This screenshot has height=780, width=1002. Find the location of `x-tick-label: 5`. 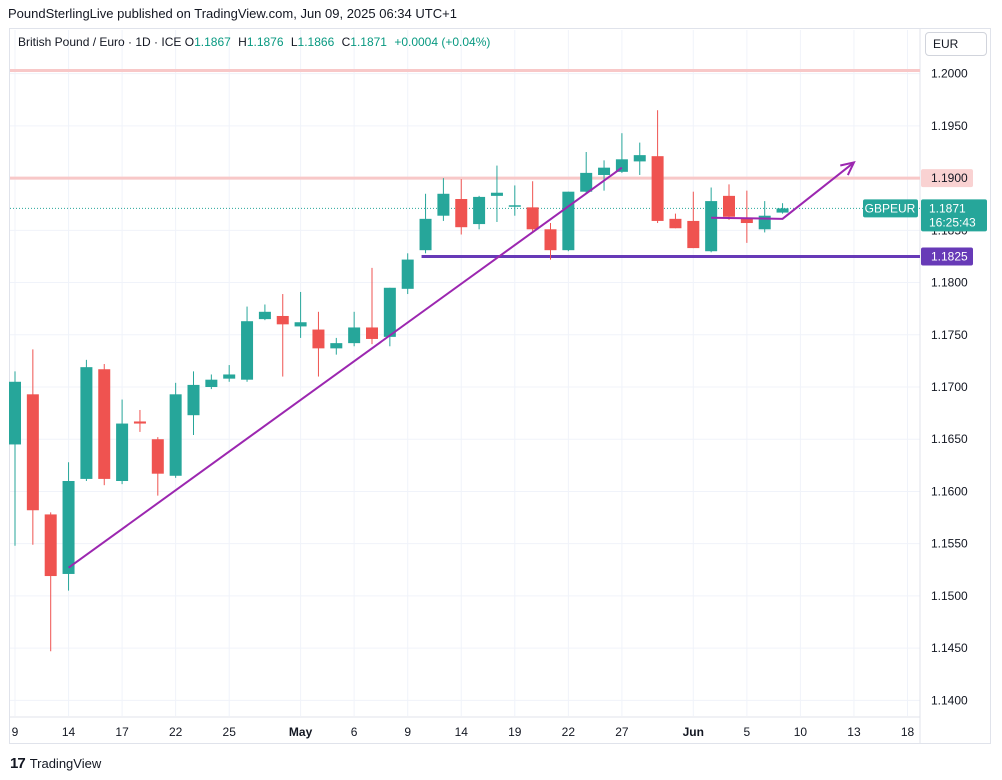

x-tick-label: 5 is located at coordinates (747, 732).